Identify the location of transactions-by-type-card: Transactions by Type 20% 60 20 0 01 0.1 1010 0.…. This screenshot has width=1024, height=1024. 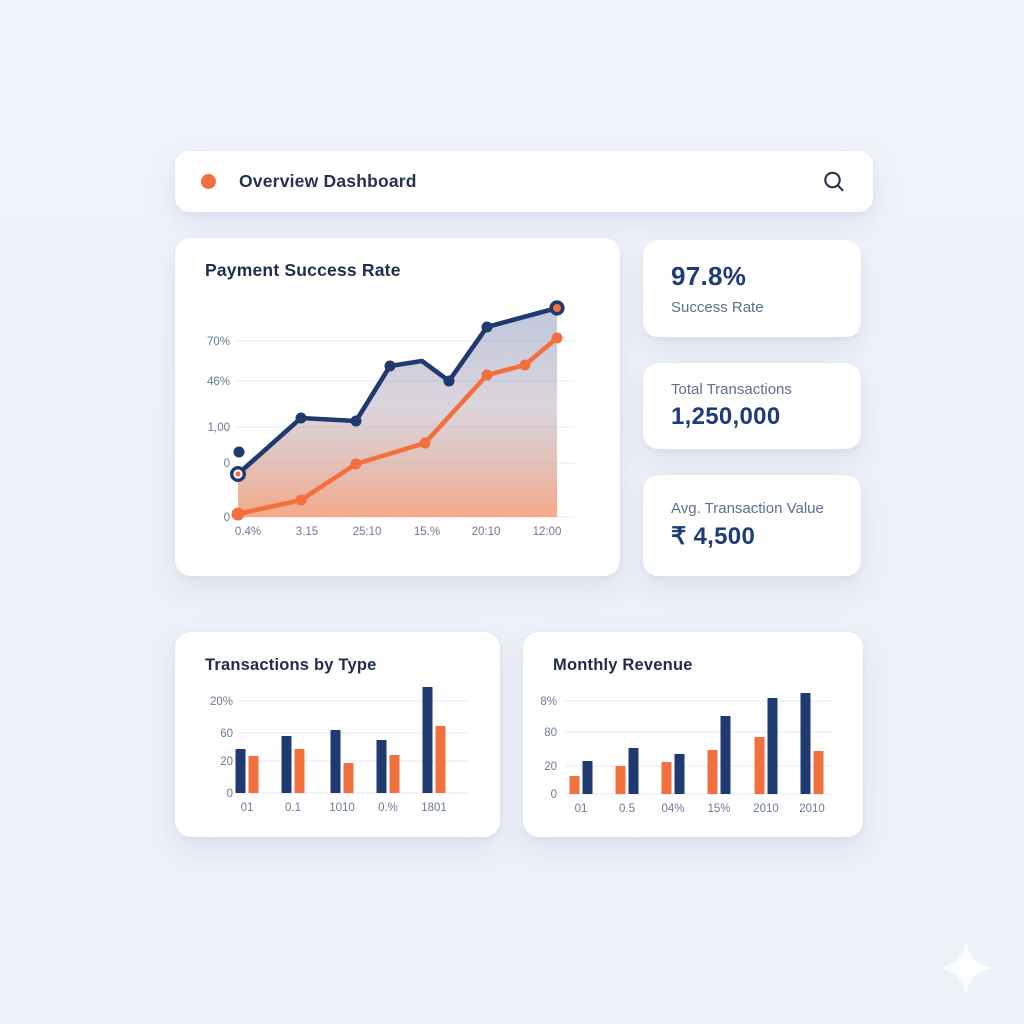
(337, 734).